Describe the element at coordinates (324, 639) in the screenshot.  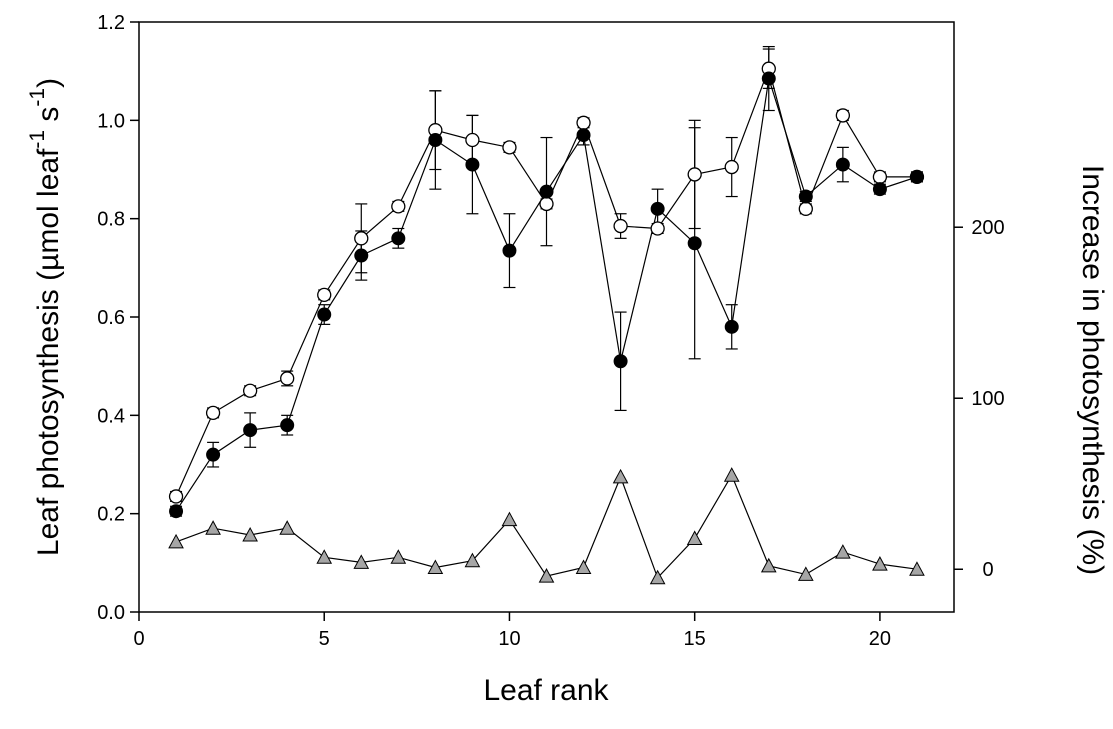
I see `x-tick-label: 5` at that location.